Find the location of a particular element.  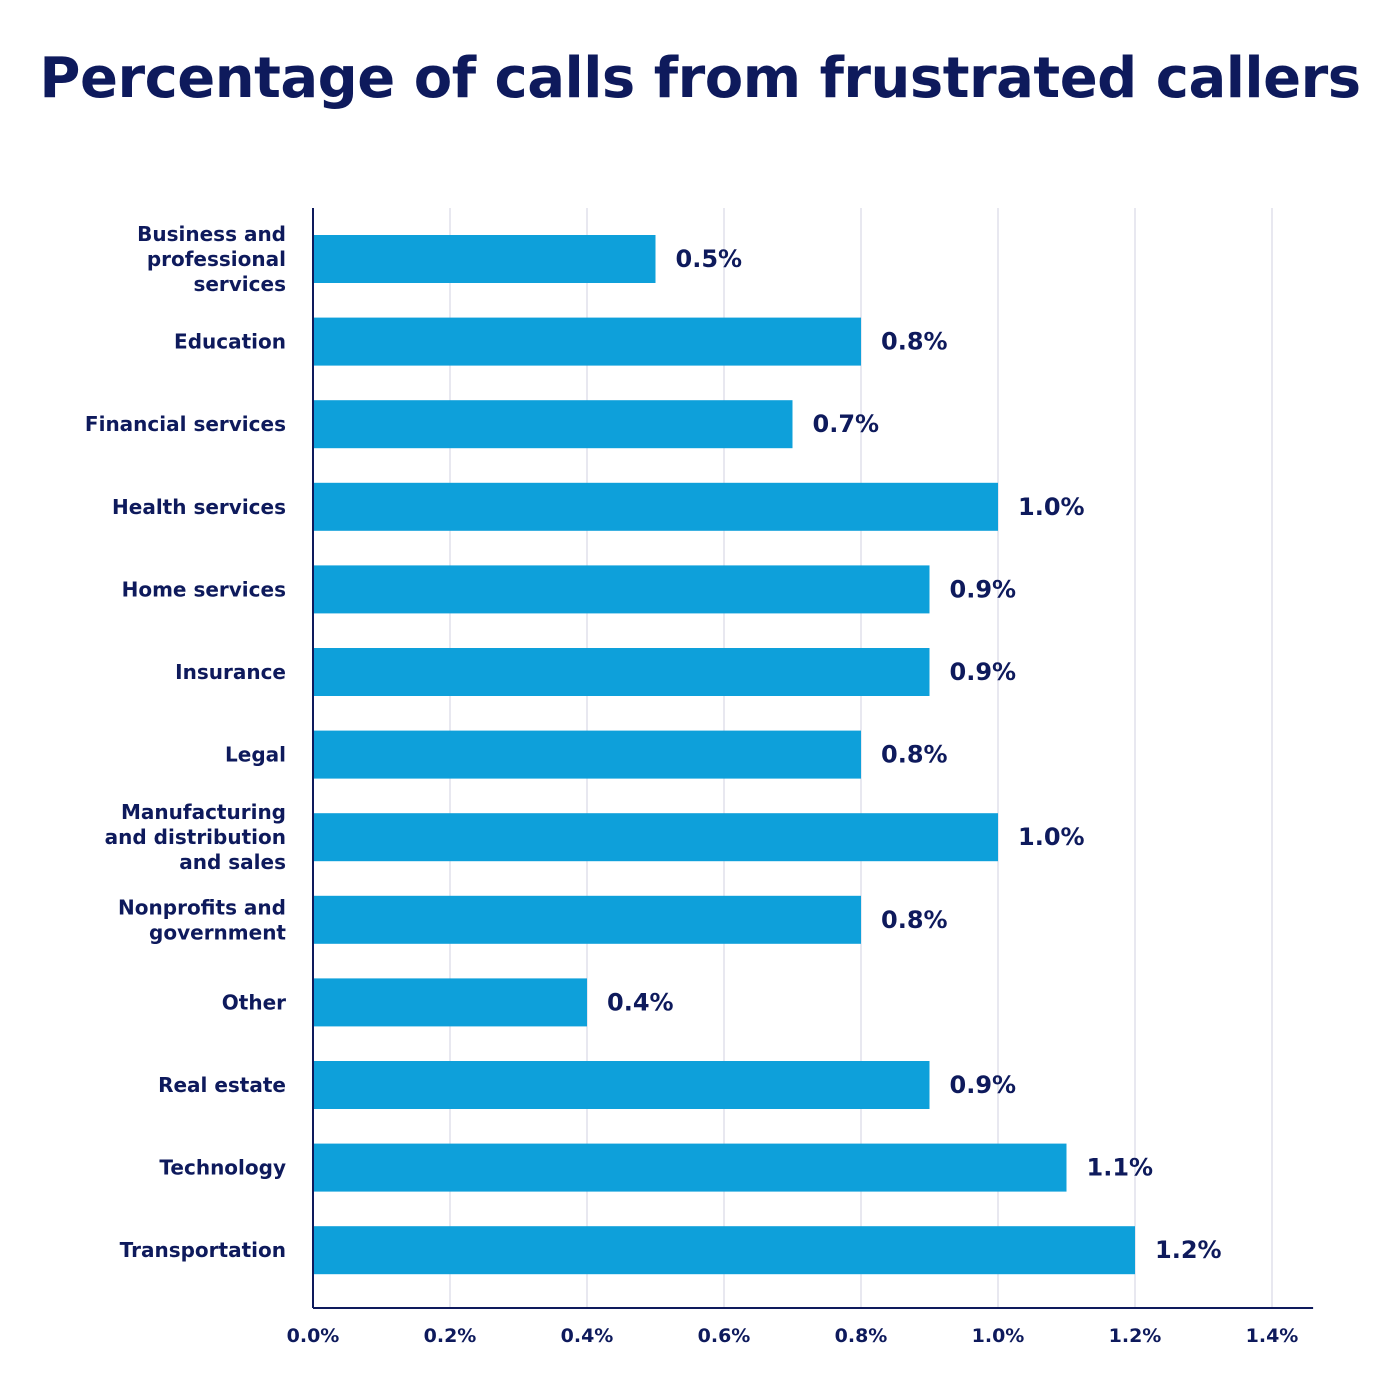

category-label: Home services is located at coordinates (204, 589).